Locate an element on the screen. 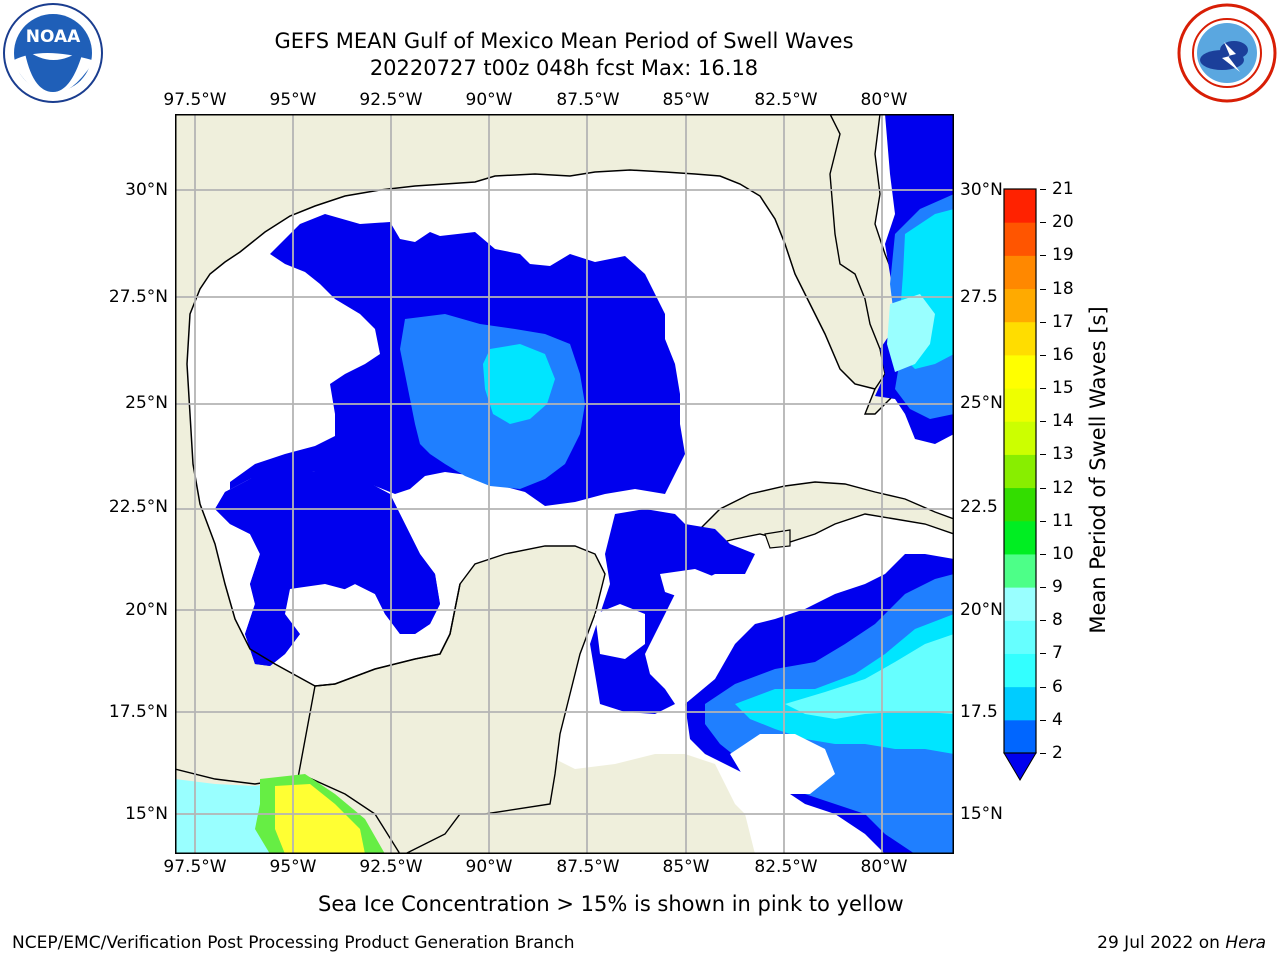  noaa-logo-text: NOAA is located at coordinates (53, 37).